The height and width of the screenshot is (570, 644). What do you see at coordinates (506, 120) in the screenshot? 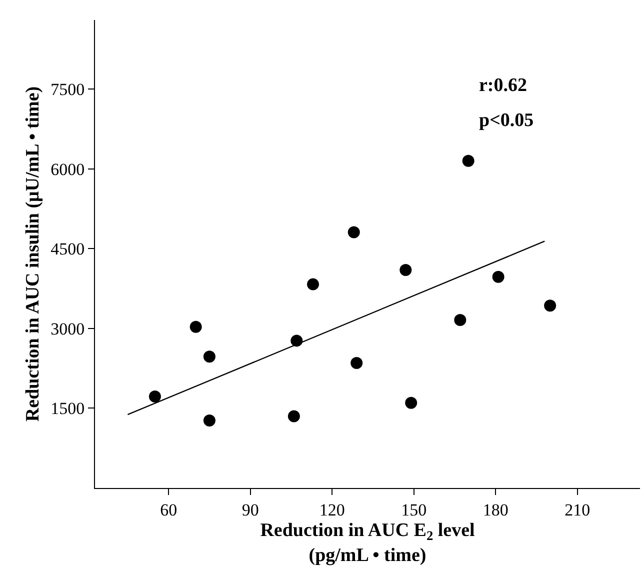
I see `annotation: p<0.05` at bounding box center [506, 120].